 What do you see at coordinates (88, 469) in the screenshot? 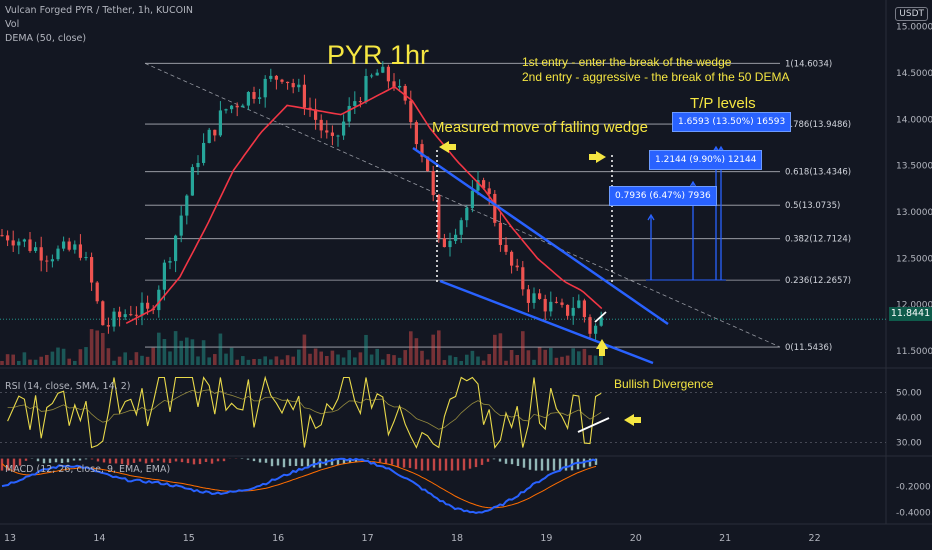
I see `macd-legend: MACD (12, 26, close, 9, EMA, EMA)` at bounding box center [88, 469].